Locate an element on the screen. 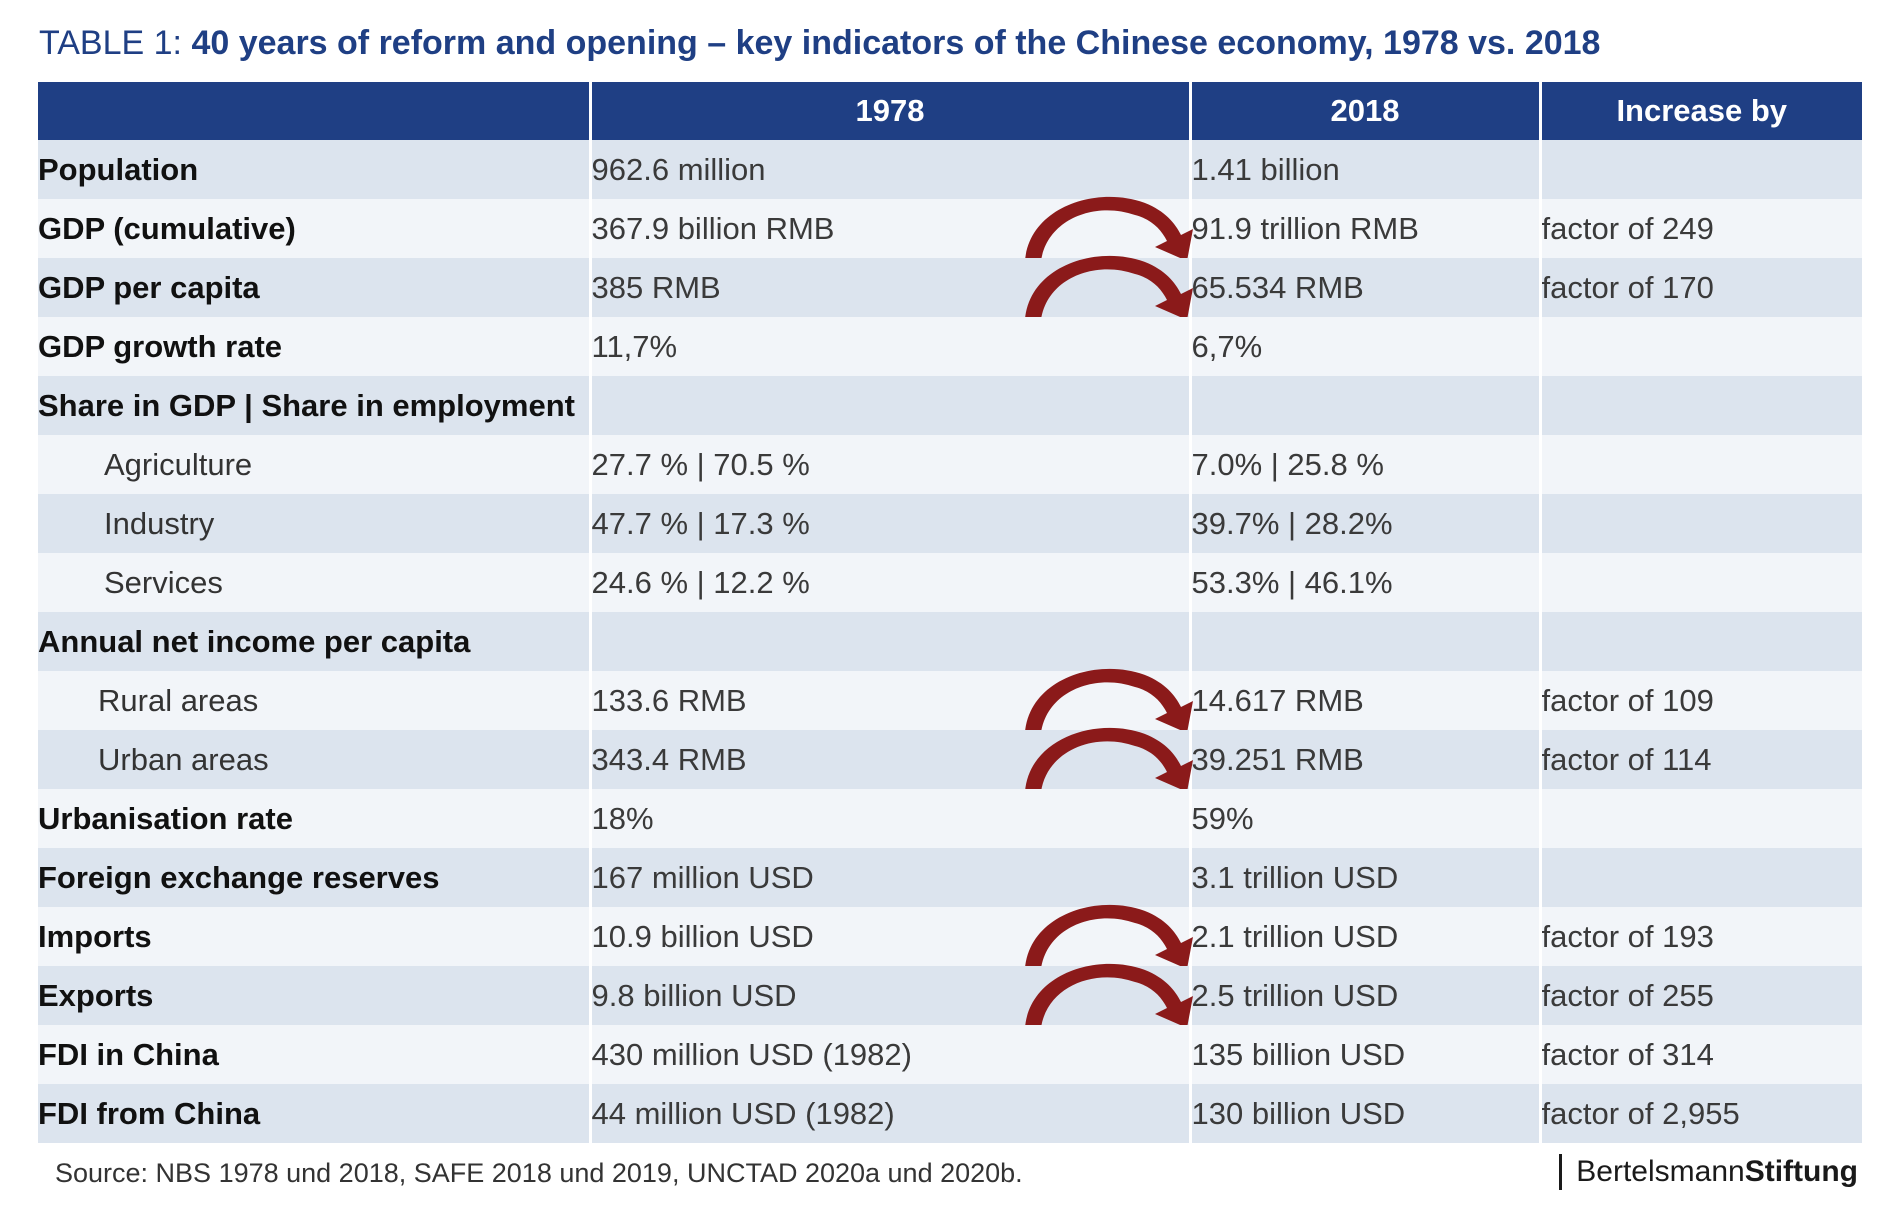  table-row: Annual net income per capita is located at coordinates (950, 641).